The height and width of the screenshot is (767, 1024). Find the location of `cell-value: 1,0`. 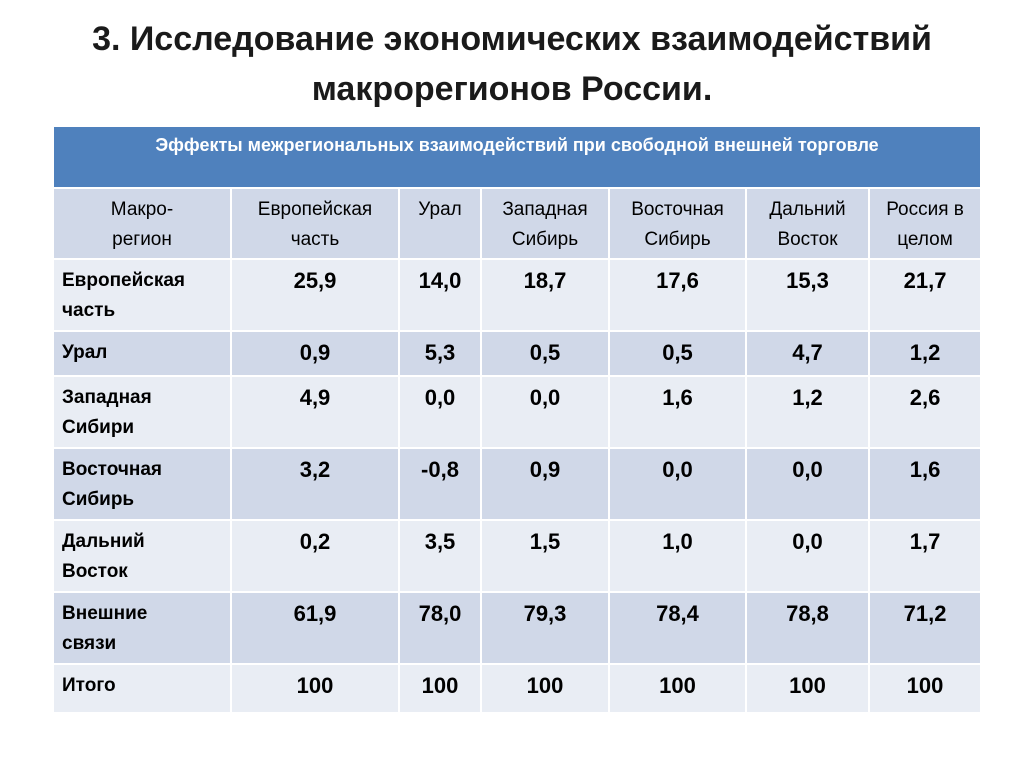

cell-value: 1,0 is located at coordinates (677, 556).